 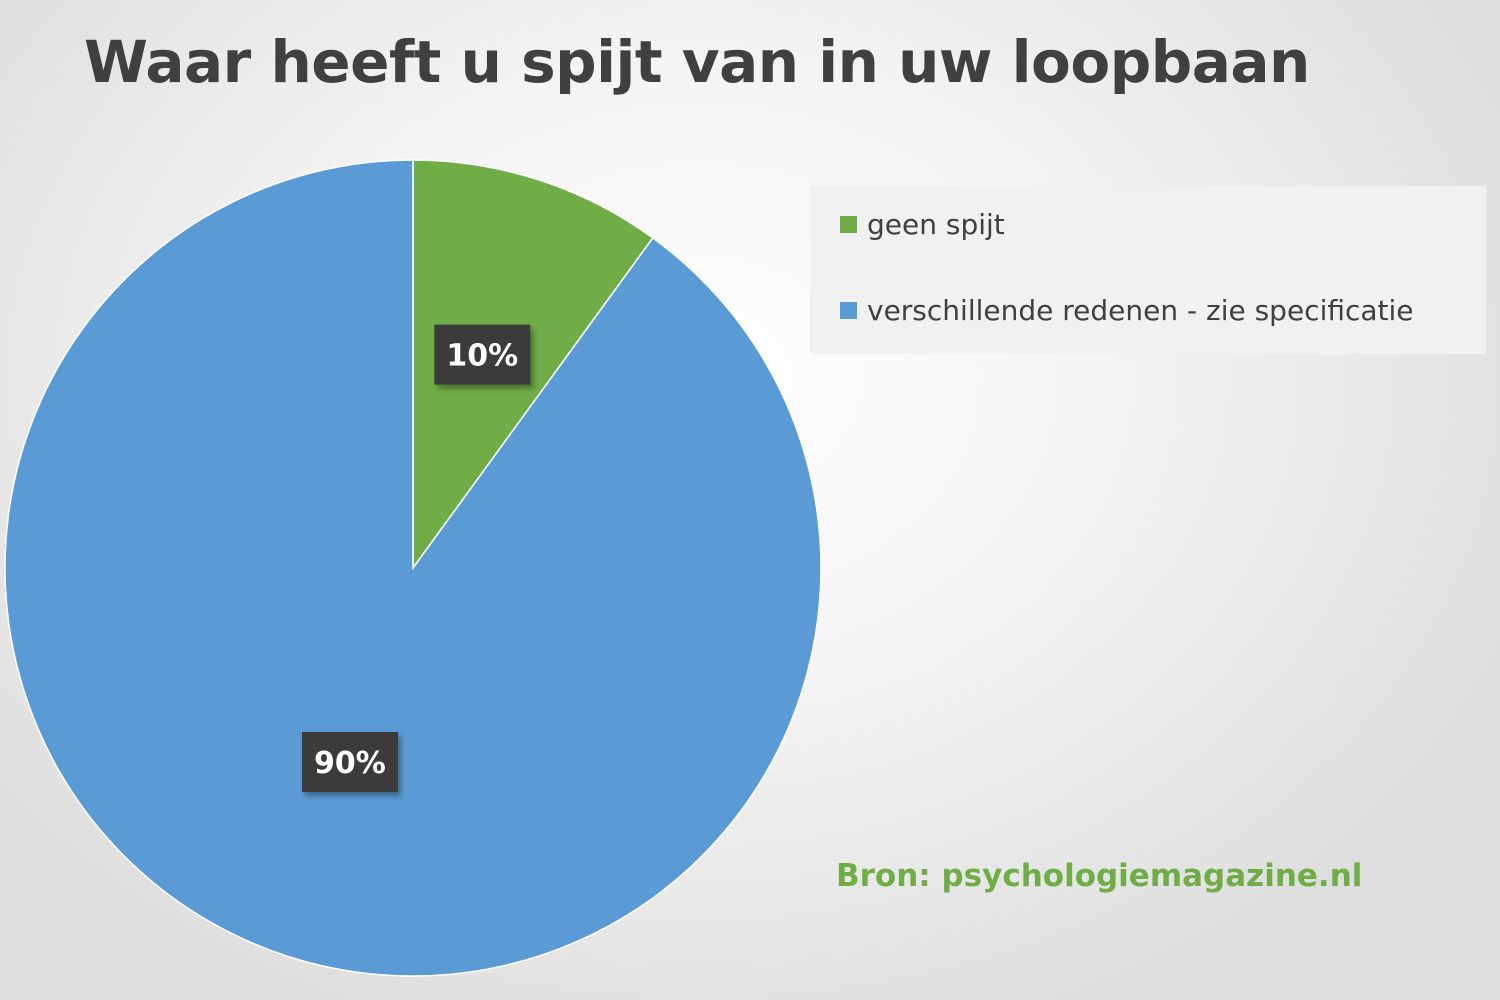 I want to click on data-label: 90%, so click(x=349, y=762).